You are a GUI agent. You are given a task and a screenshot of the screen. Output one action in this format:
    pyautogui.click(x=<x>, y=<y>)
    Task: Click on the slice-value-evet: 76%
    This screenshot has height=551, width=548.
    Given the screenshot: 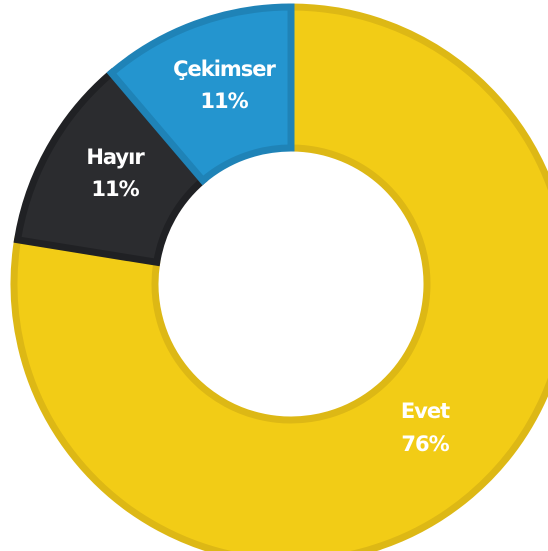 What is the action you would take?
    pyautogui.click(x=425, y=444)
    